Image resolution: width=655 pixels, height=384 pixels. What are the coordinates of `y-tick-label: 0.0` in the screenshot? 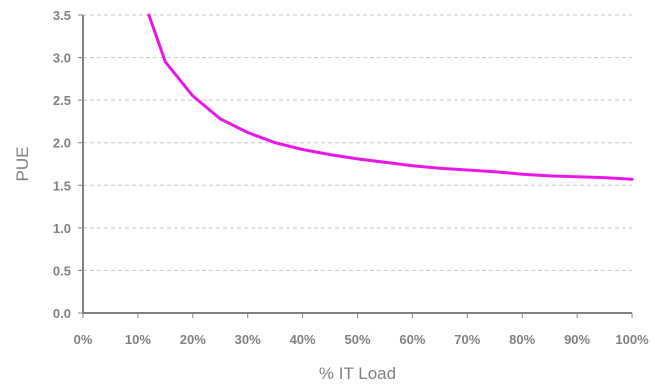 It's located at (62, 313).